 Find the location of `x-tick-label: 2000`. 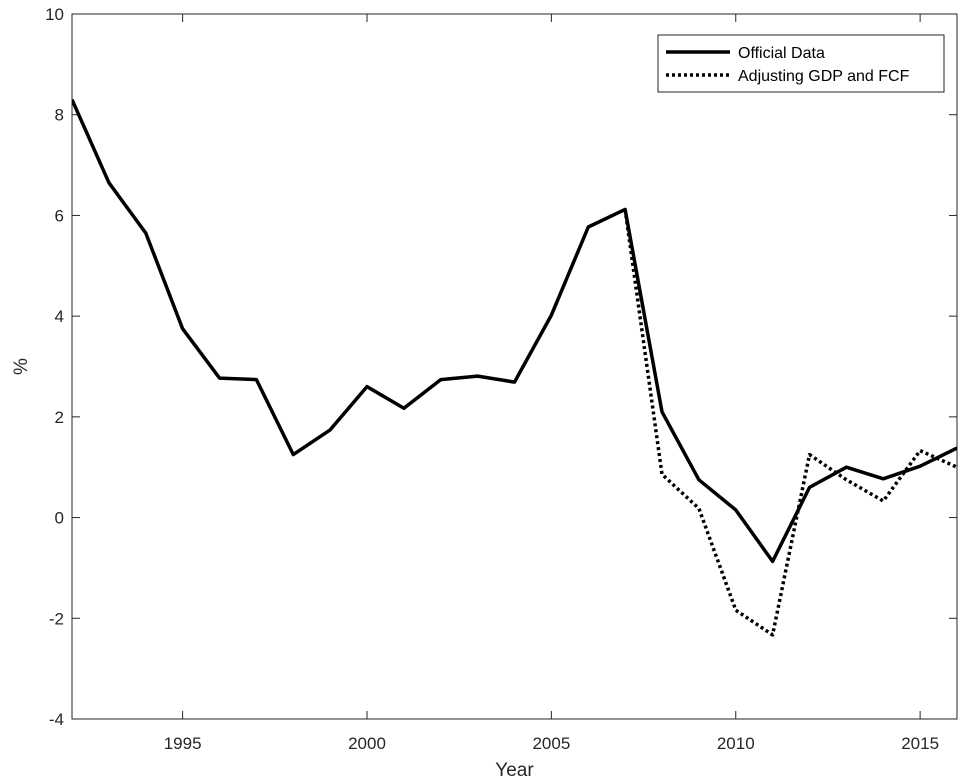

x-tick-label: 2000 is located at coordinates (367, 743).